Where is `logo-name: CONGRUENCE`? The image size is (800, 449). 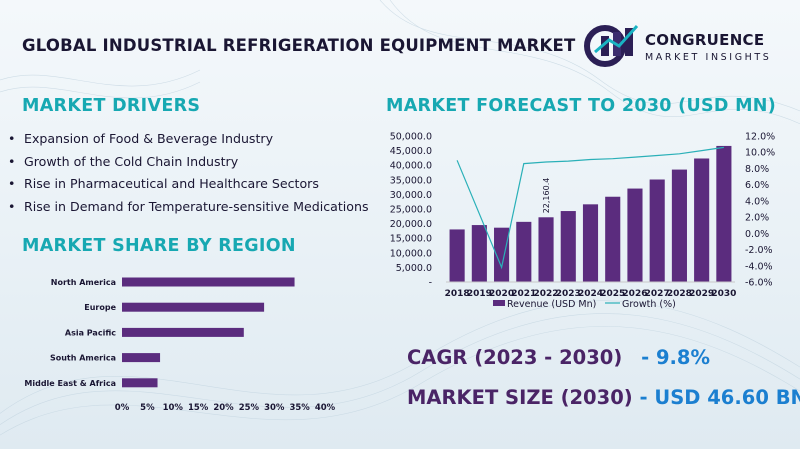
logo-name: CONGRUENCE is located at coordinates (705, 40).